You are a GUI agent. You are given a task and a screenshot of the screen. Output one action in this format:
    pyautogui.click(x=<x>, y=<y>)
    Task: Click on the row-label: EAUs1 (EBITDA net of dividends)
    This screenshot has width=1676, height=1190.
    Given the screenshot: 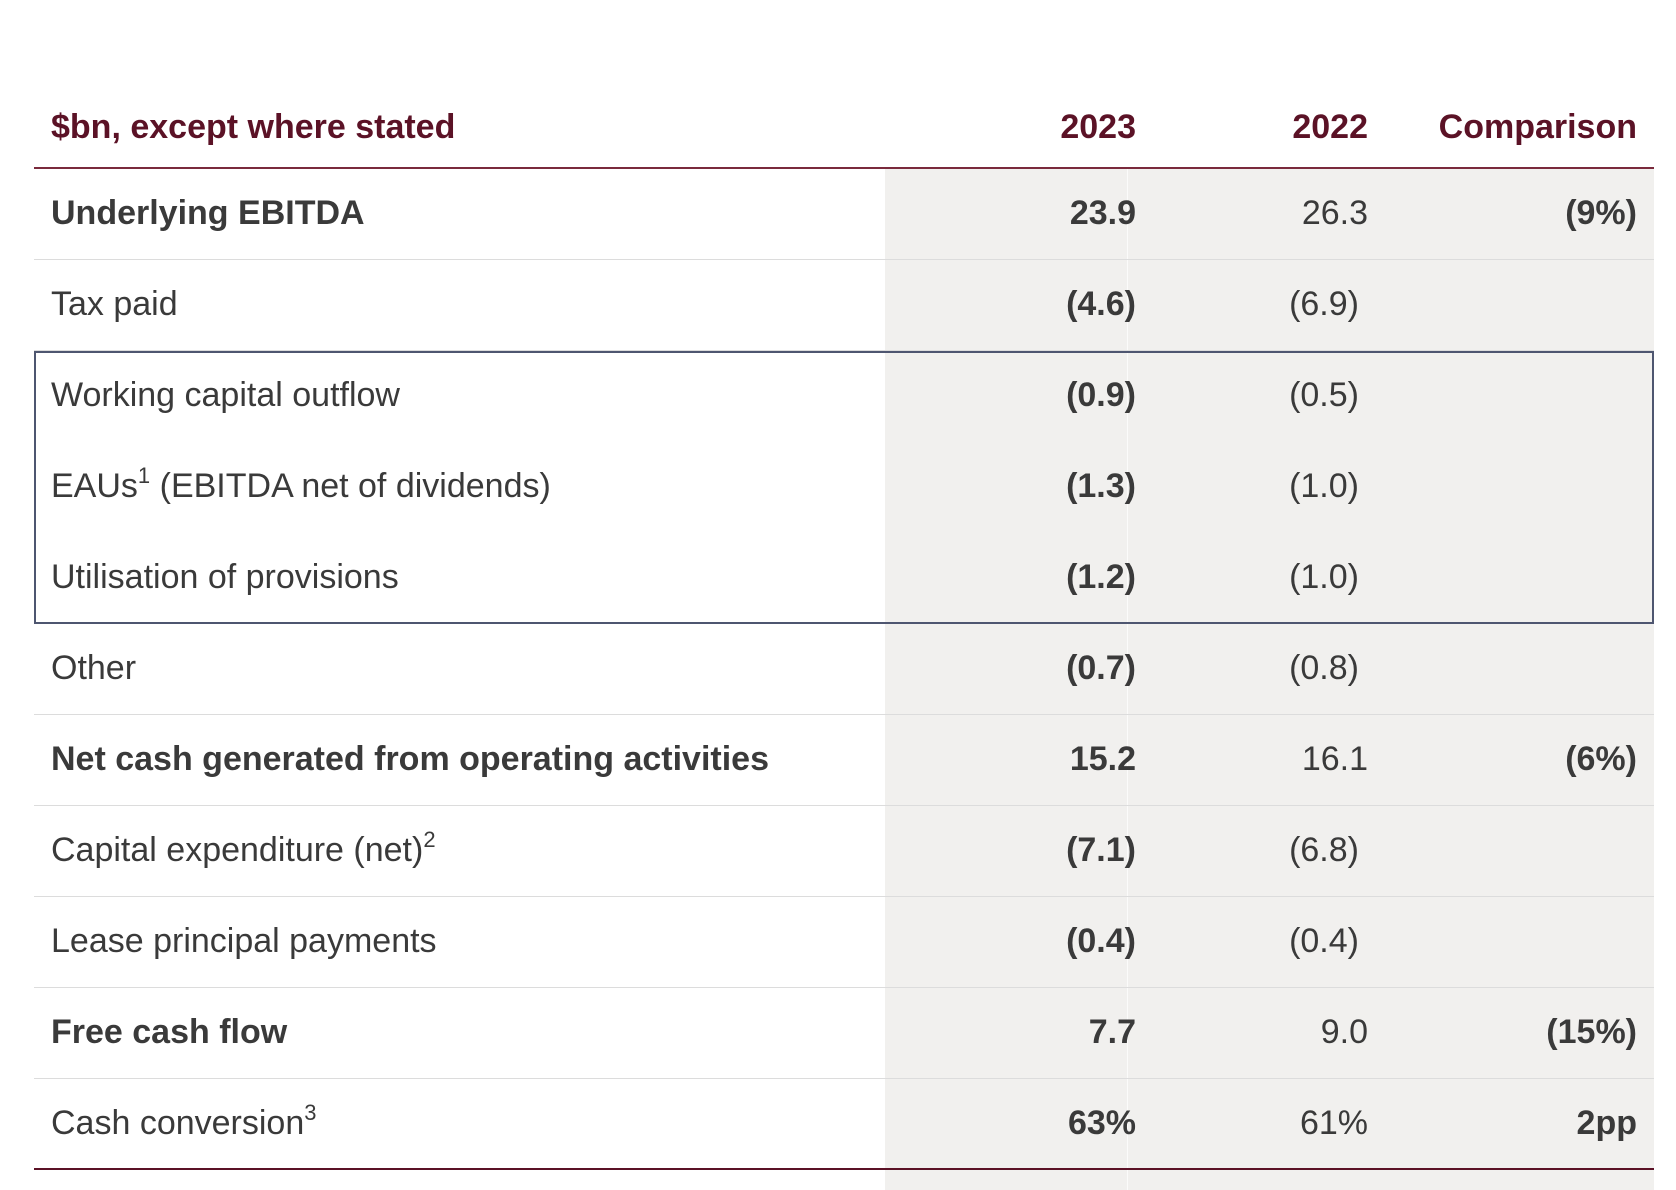 What is the action you would take?
    pyautogui.click(x=459, y=486)
    